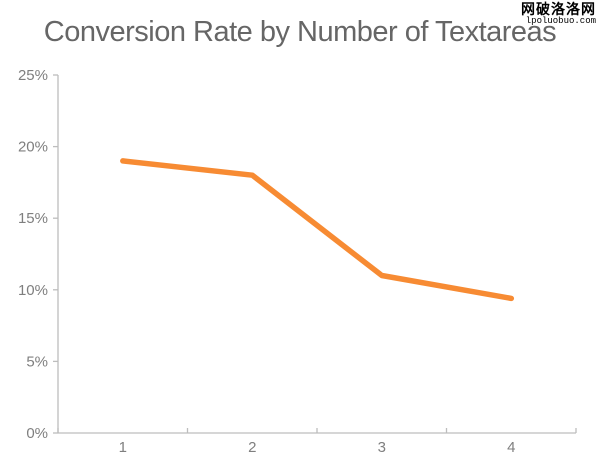 The width and height of the screenshot is (600, 464). Describe the element at coordinates (33, 218) in the screenshot. I see `y-tick-label: 15%` at that location.